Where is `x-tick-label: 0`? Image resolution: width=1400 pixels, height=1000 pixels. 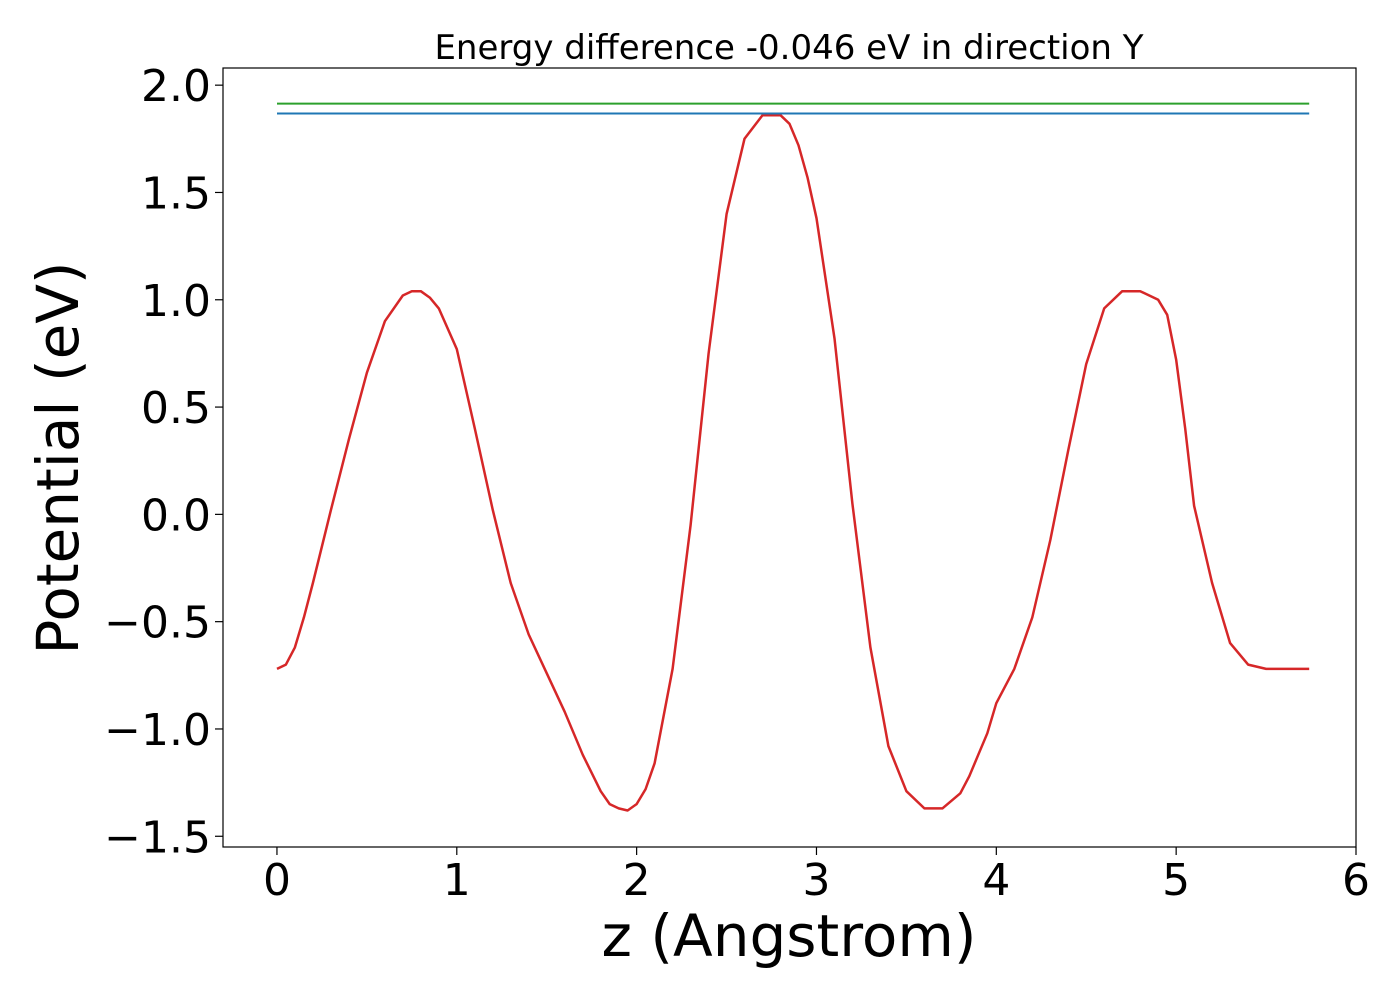
x-tick-label: 0 is located at coordinates (277, 880).